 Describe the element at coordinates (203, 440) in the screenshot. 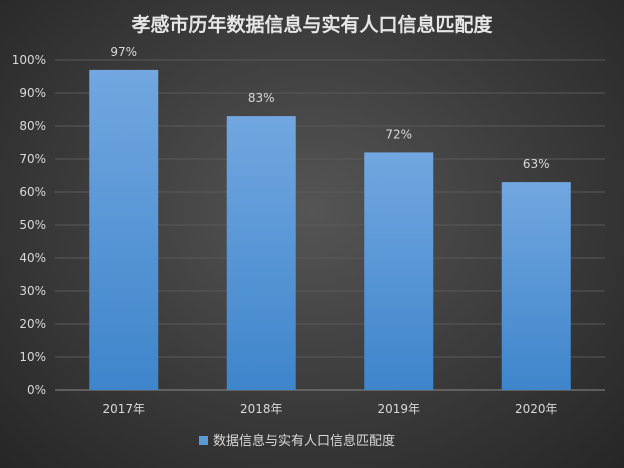

I see `legend-swatch` at that location.